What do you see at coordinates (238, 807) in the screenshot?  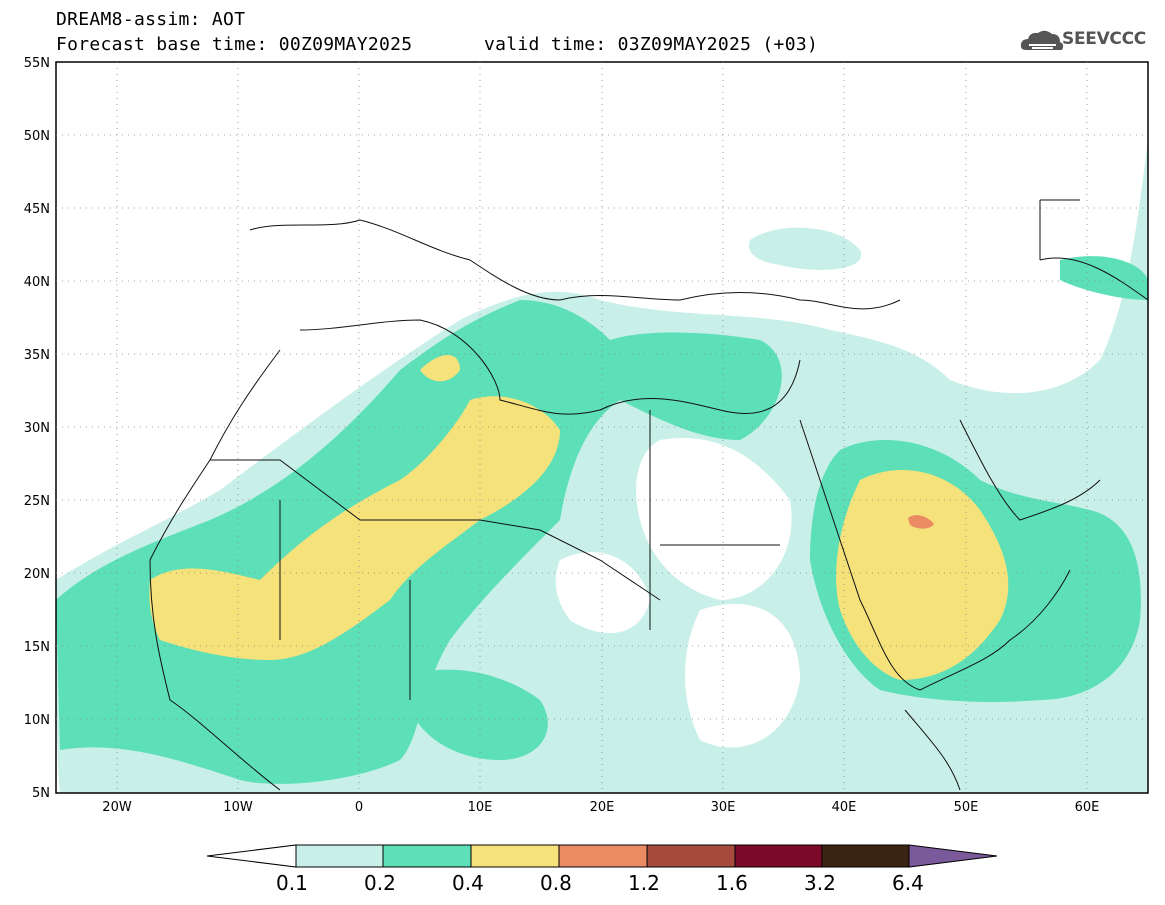 I see `lon-label: 10W` at bounding box center [238, 807].